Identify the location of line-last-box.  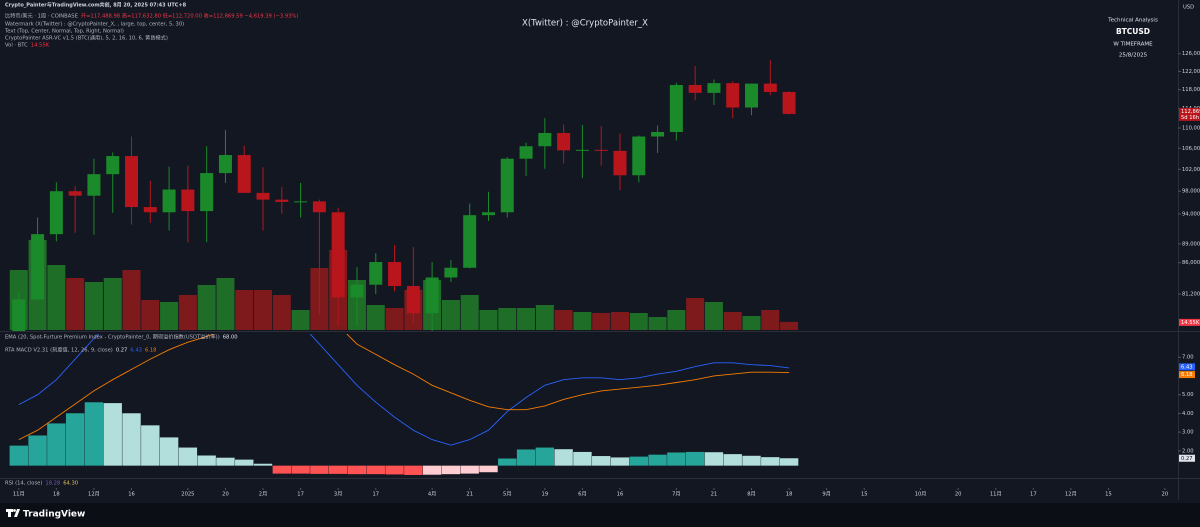
(1187, 367).